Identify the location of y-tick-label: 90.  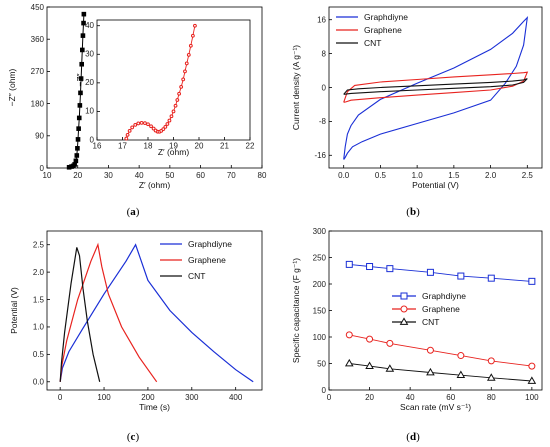
(39, 136).